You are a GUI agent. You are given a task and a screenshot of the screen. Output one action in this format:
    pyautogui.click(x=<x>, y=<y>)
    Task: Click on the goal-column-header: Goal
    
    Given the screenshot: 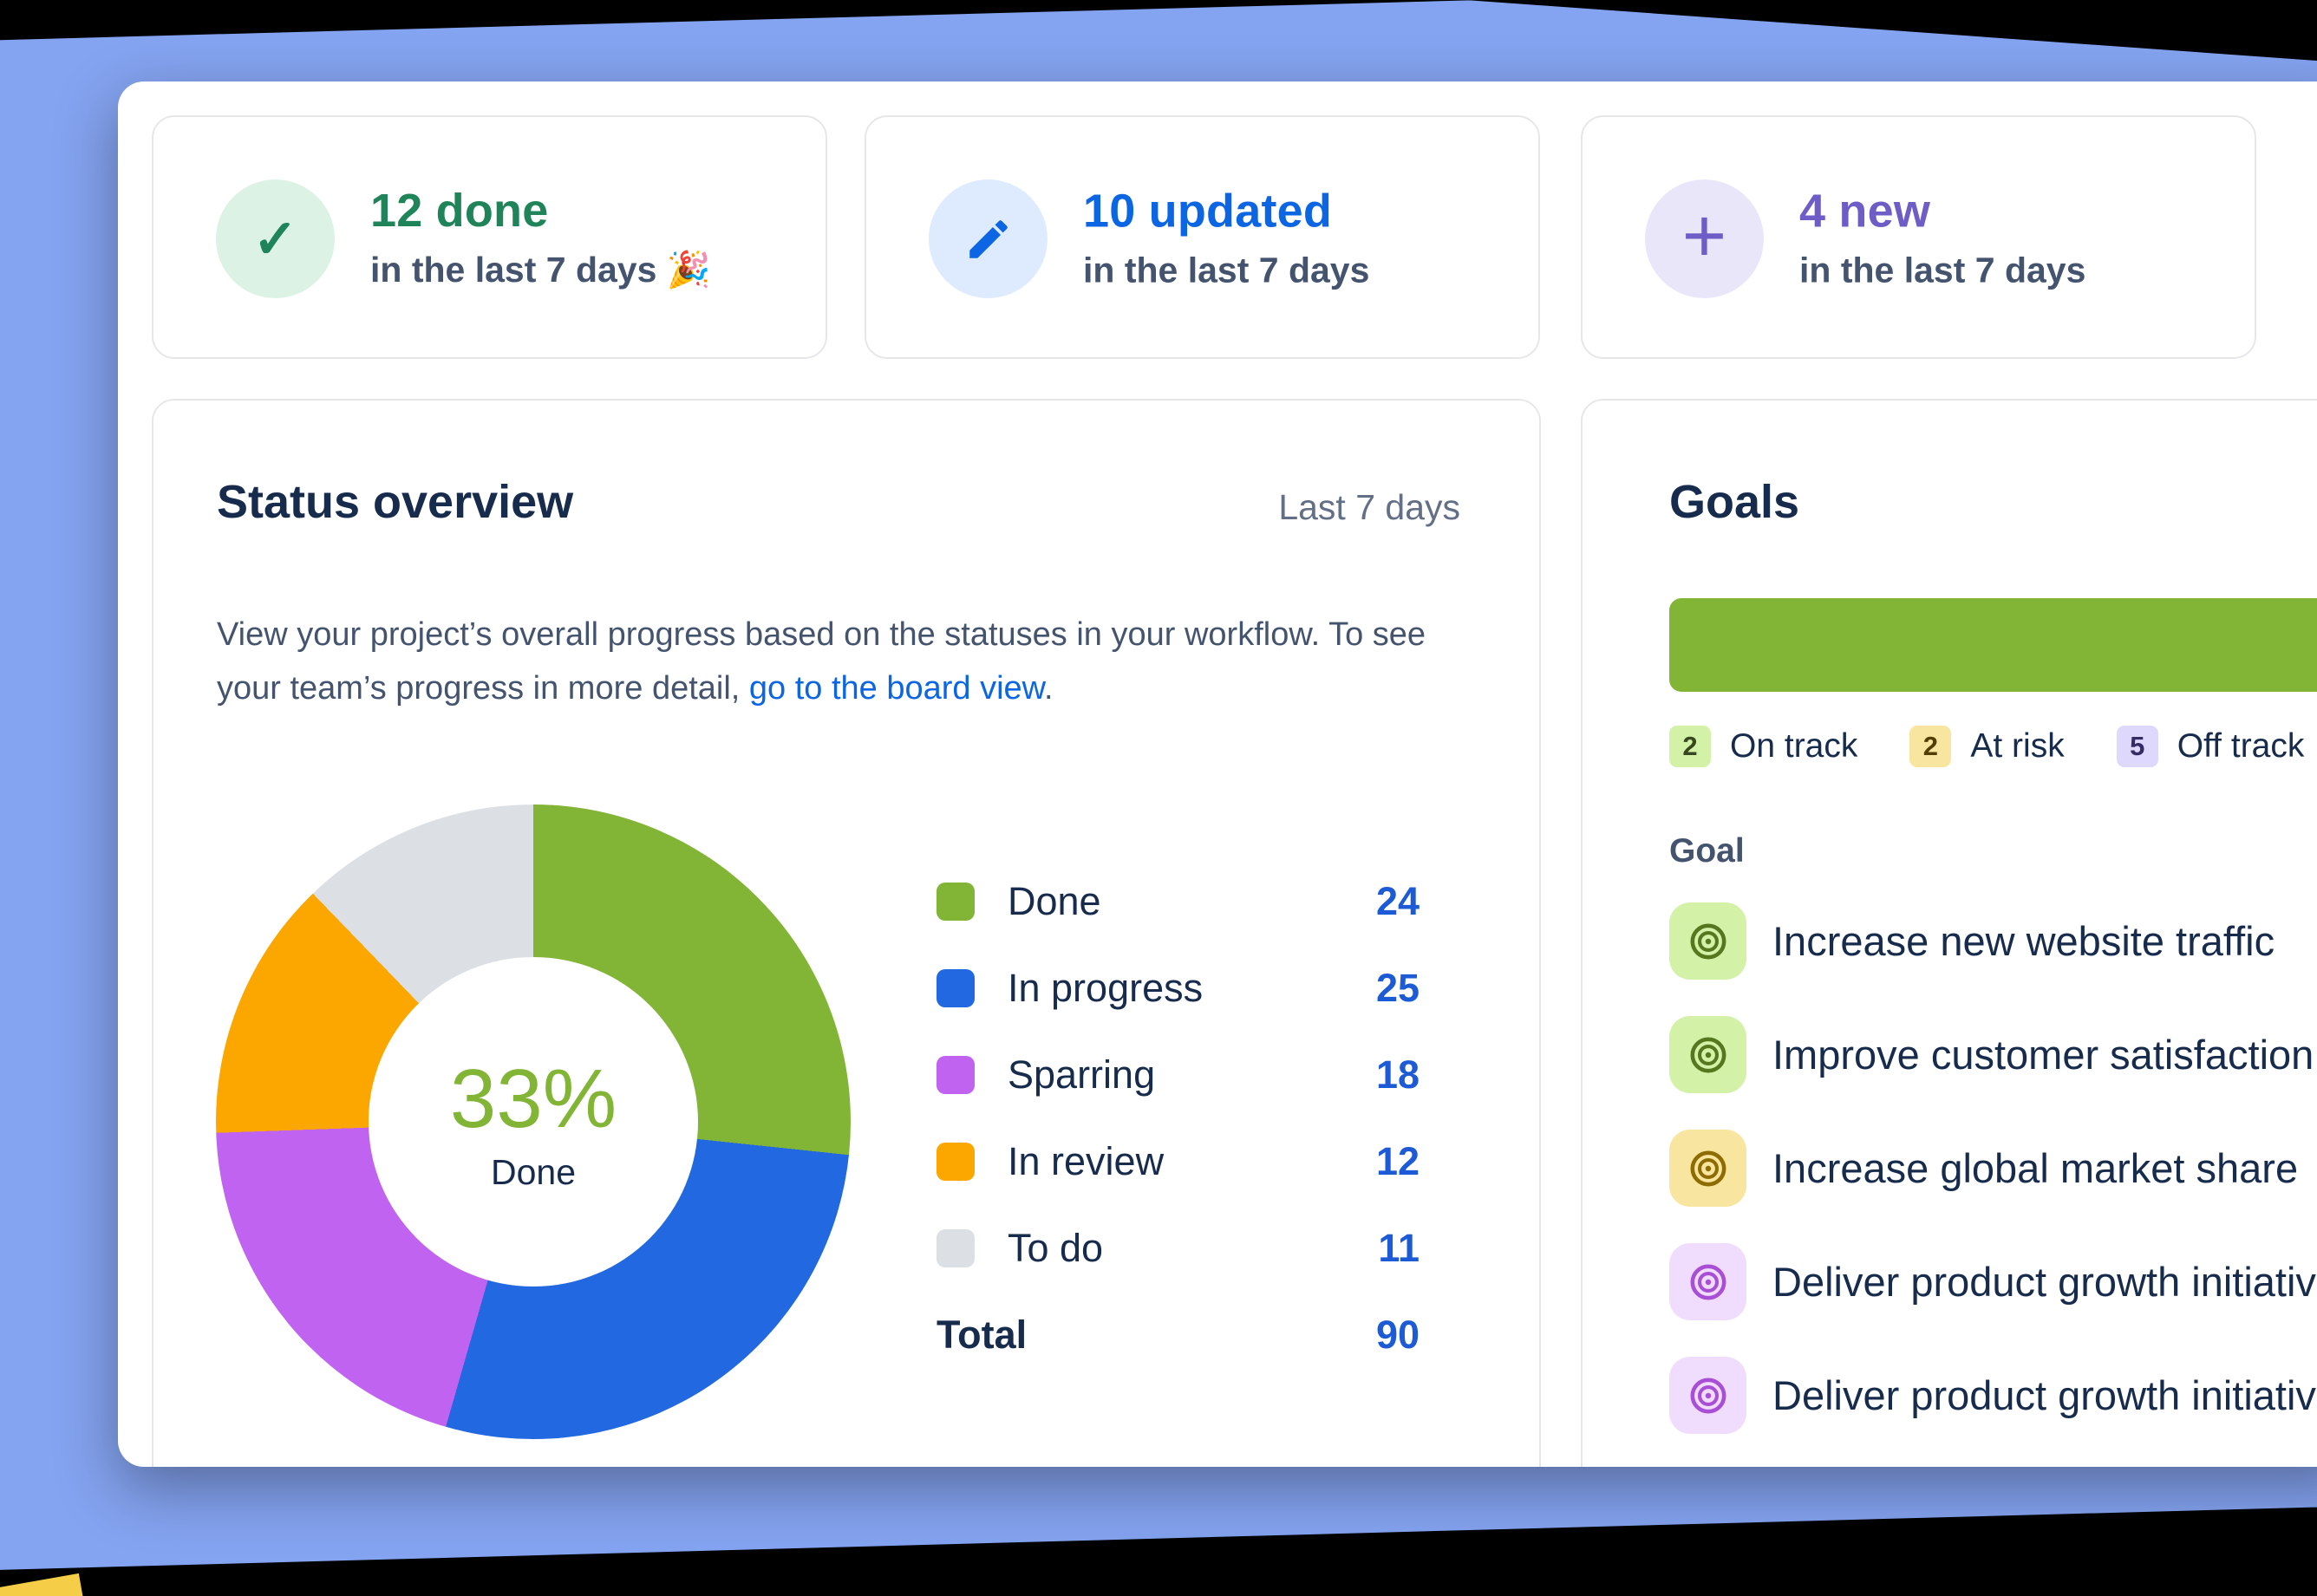 What is the action you would take?
    pyautogui.click(x=1707, y=851)
    